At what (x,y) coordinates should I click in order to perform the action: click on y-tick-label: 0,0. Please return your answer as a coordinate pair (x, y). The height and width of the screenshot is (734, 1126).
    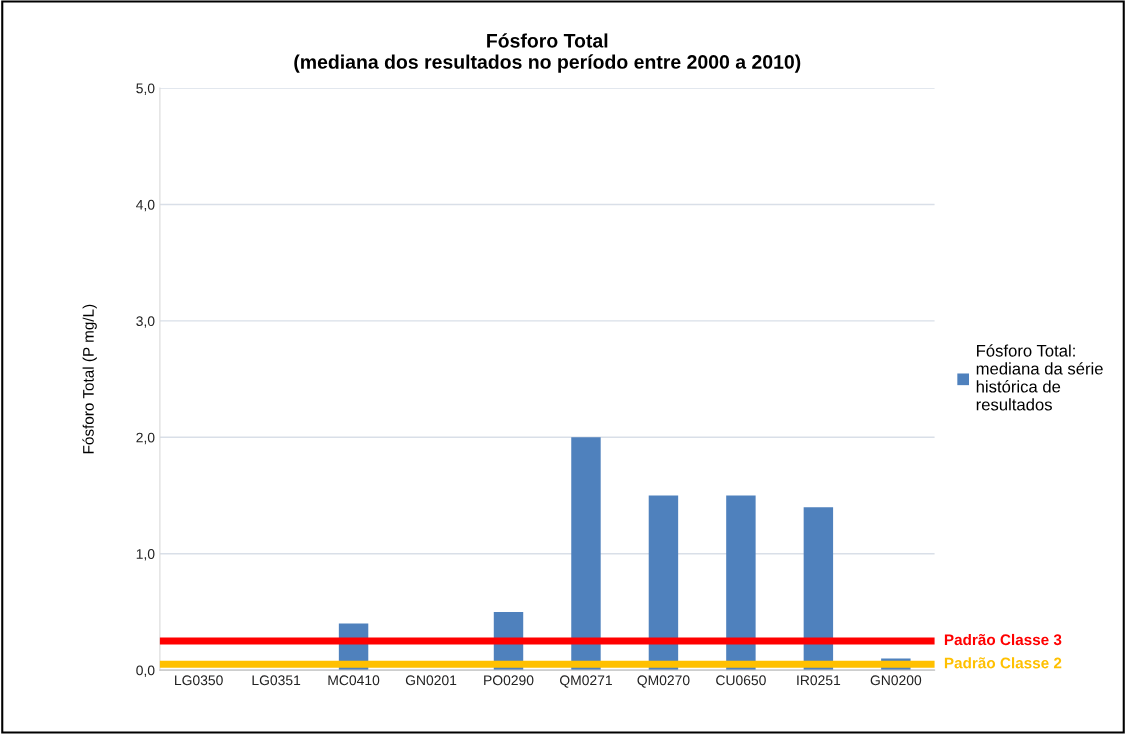
    Looking at the image, I should click on (145, 671).